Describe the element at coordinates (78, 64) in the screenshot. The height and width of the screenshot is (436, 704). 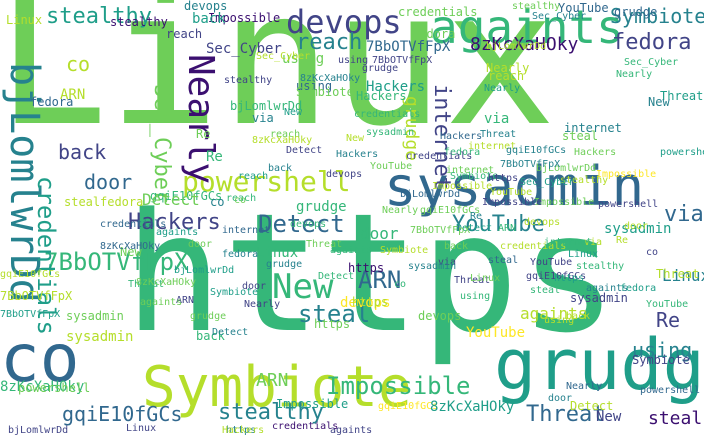
I see `word-co-2: co` at that location.